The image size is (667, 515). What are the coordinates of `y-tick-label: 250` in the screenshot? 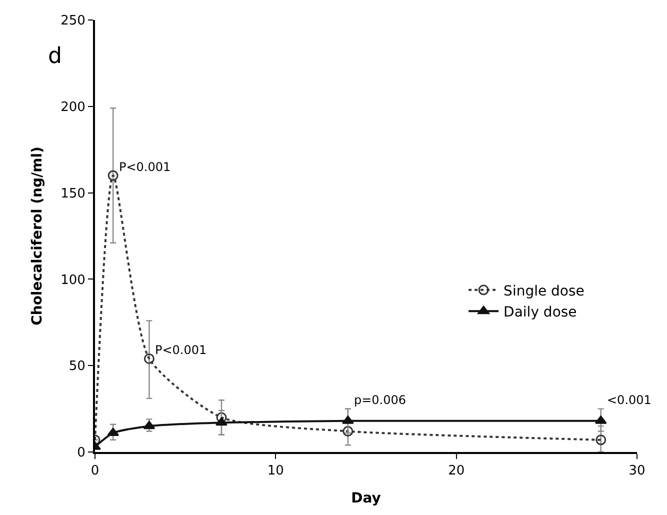 It's located at (73, 21).